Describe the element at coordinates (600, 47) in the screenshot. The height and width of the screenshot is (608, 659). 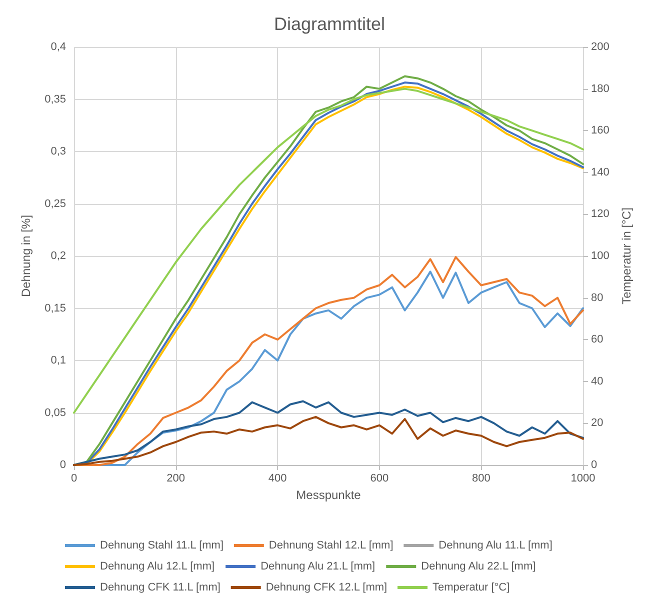
I see `y2-tick-label: 200` at that location.